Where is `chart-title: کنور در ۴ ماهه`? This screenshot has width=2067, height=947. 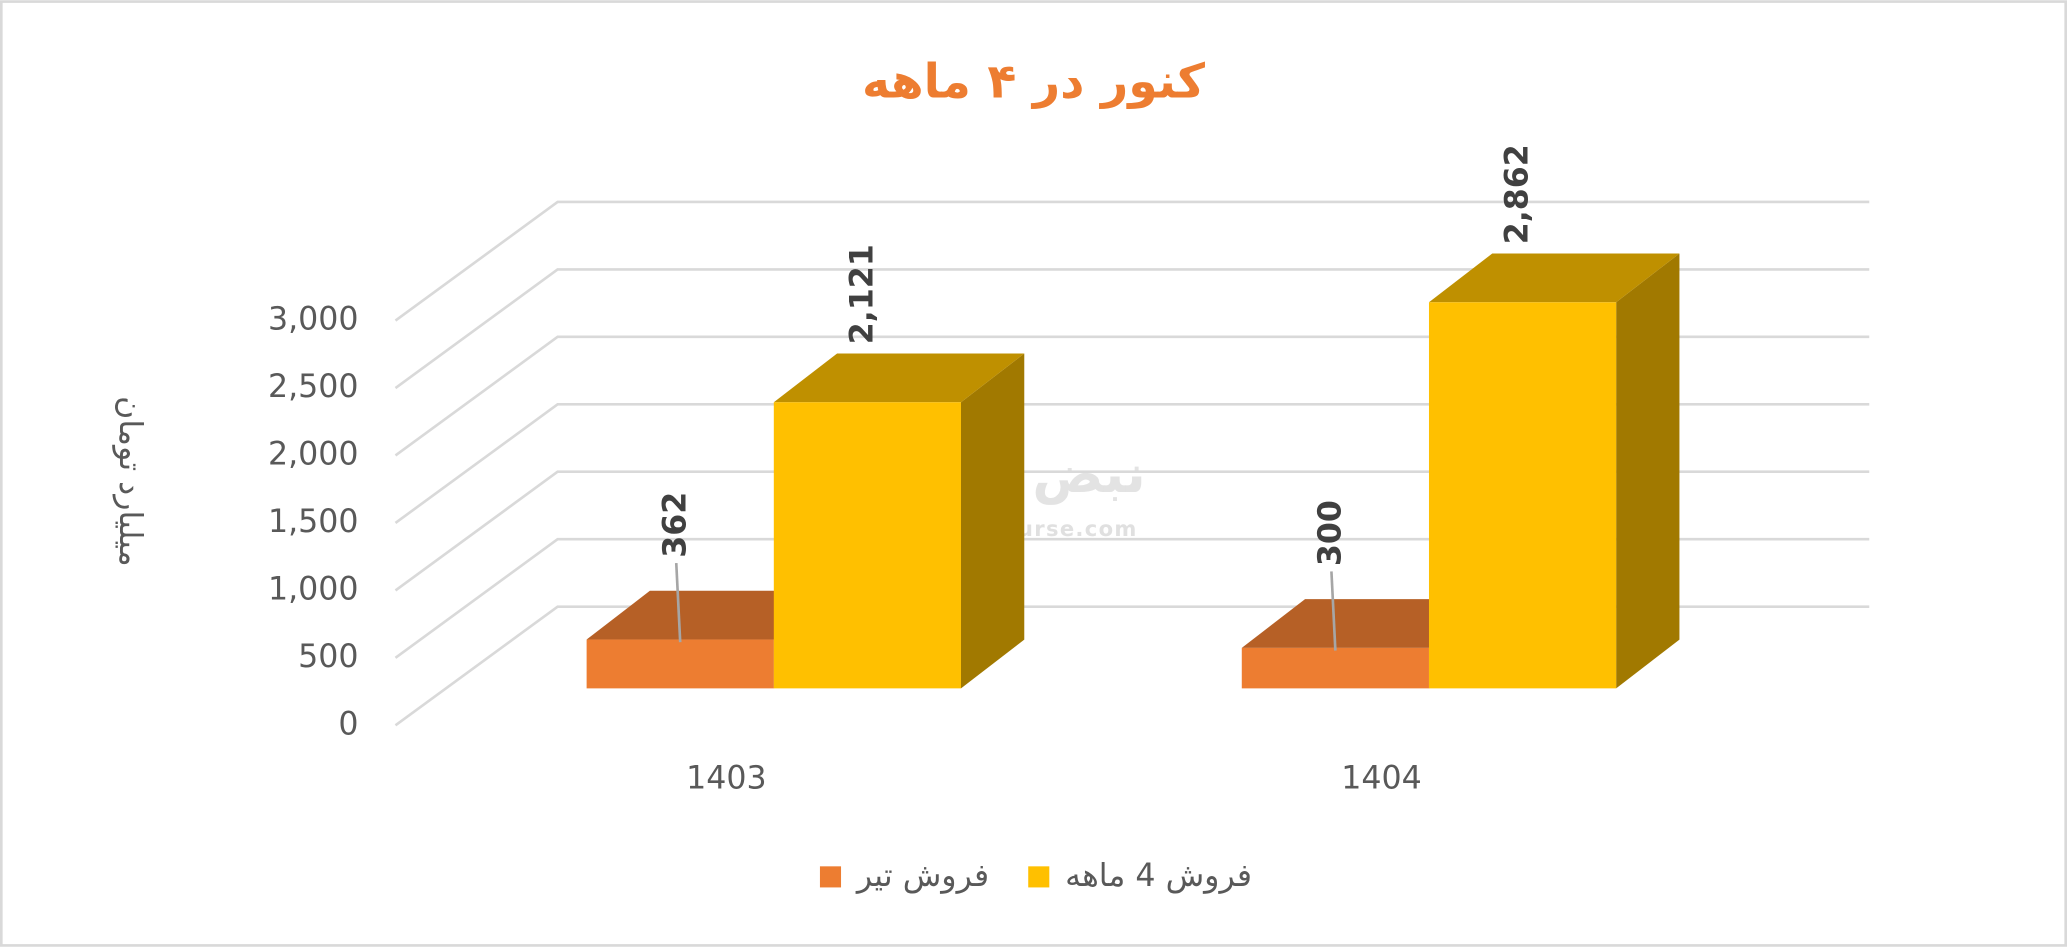 chart-title: کنور در ۴ ماهه is located at coordinates (1033, 82).